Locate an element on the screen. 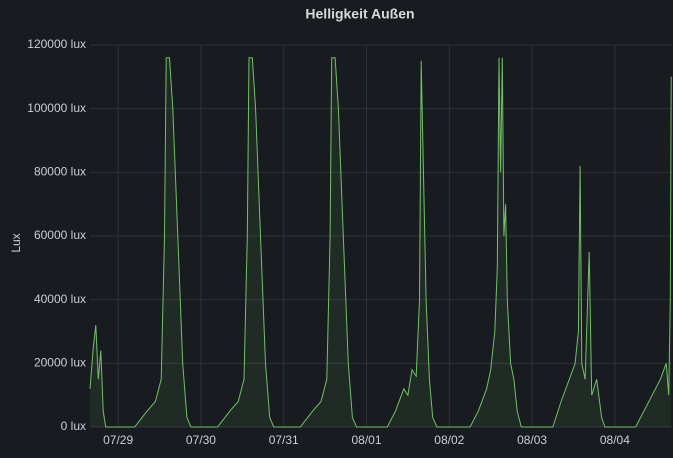 The image size is (673, 458). x-tick-label: 07/30 is located at coordinates (201, 440).